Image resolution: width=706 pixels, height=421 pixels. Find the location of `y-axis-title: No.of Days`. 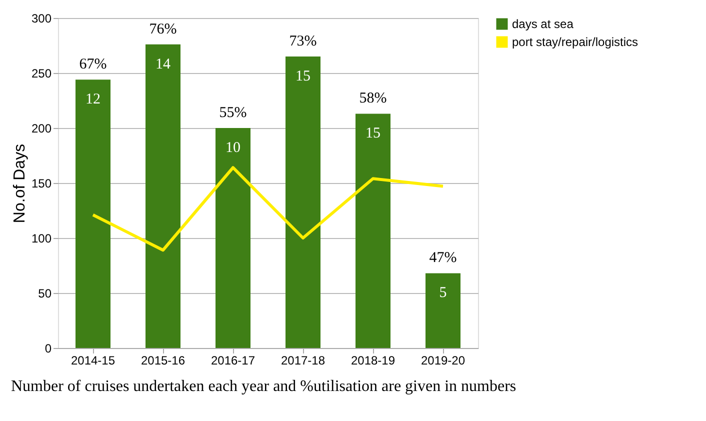

y-axis-title: No.of Days is located at coordinates (19, 184).